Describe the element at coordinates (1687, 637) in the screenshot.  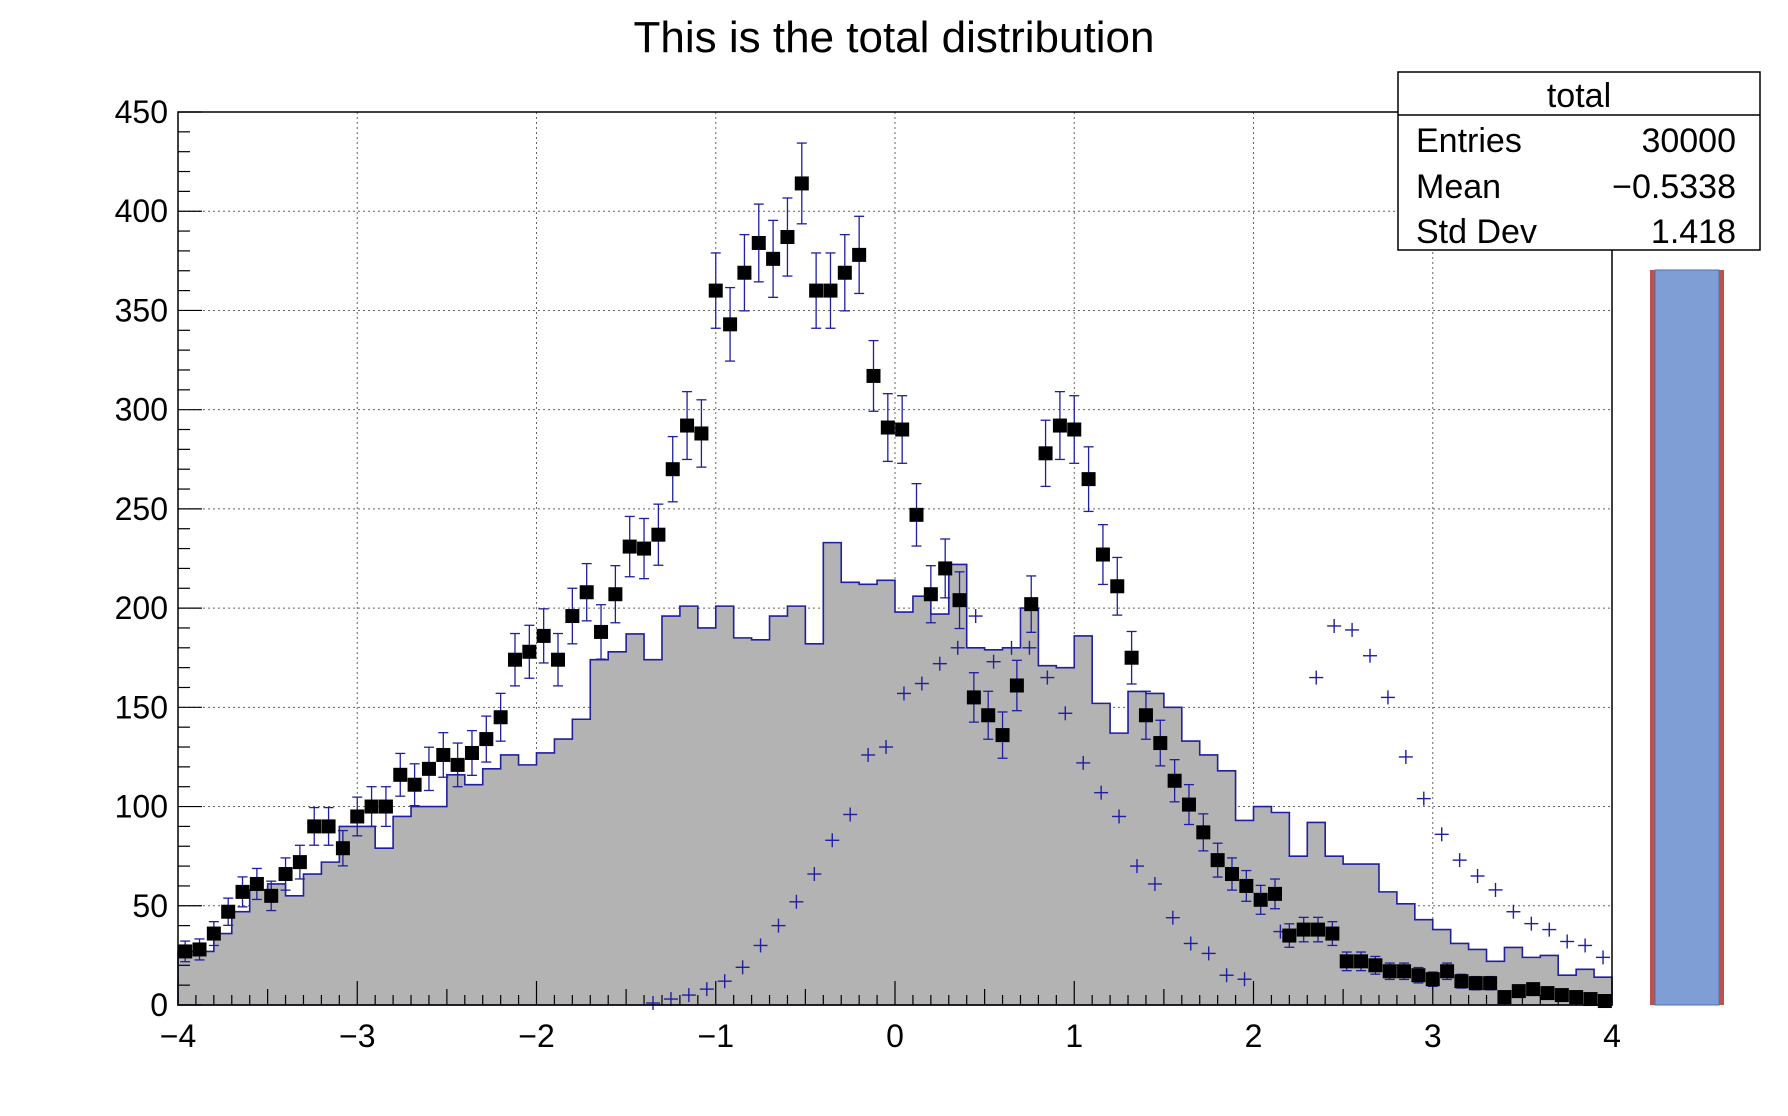
I see `palette-bar-fill` at that location.